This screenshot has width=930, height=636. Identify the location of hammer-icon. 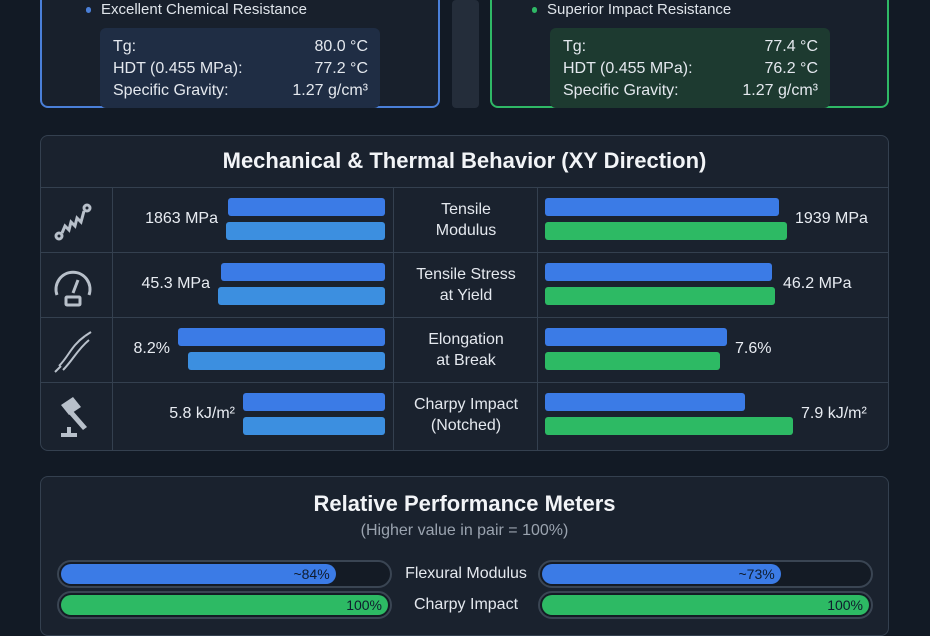
(73, 417).